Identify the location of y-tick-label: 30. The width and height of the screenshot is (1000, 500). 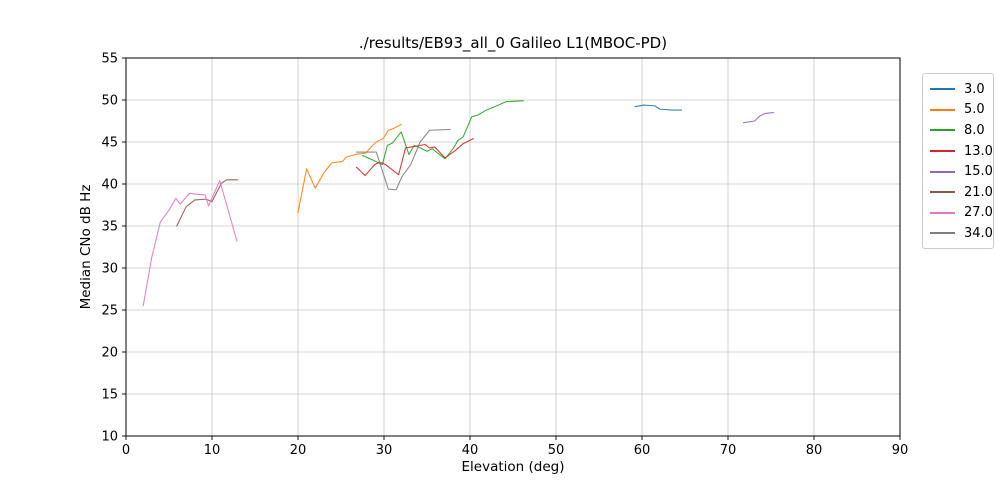
(109, 269).